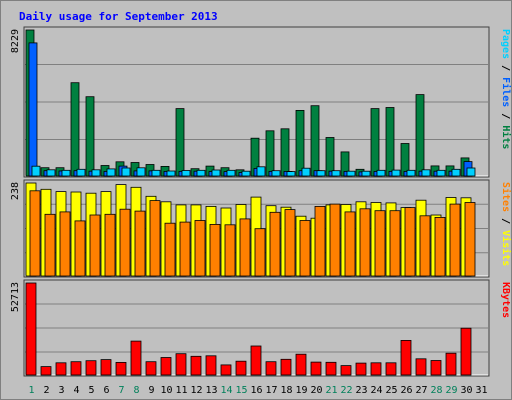  What do you see at coordinates (421, 390) in the screenshot?
I see `x-tick-label-day-27: 27` at bounding box center [421, 390].